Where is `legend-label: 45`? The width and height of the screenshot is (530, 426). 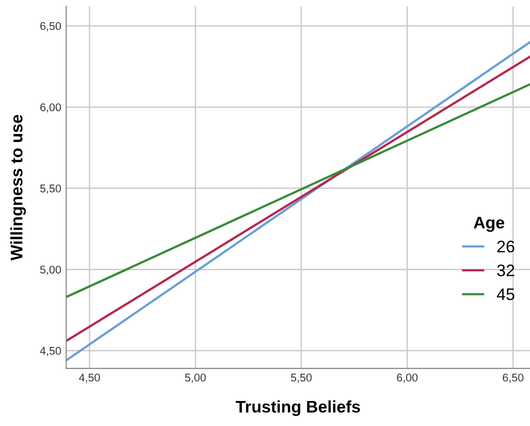 legend-label: 45 is located at coordinates (505, 294).